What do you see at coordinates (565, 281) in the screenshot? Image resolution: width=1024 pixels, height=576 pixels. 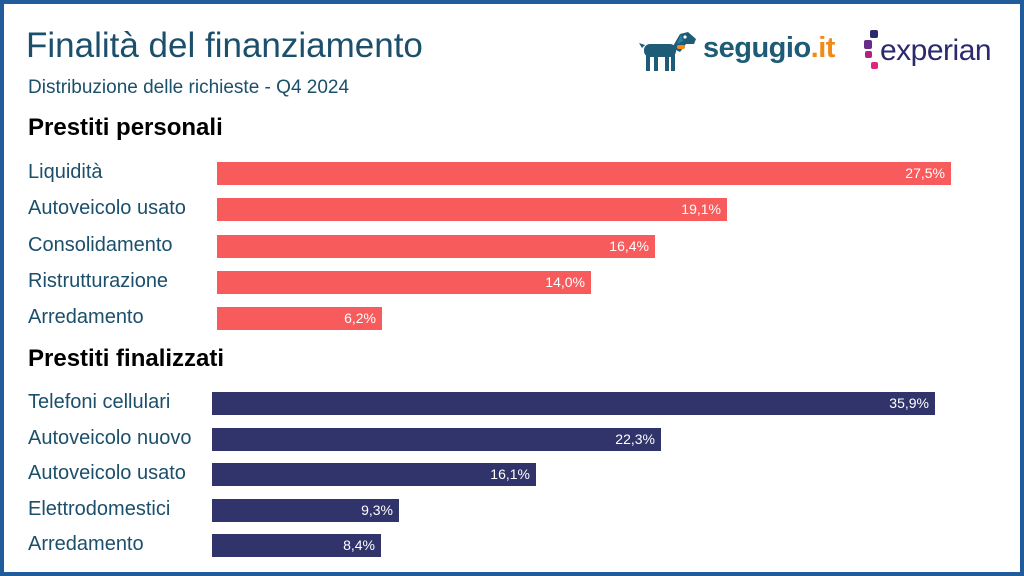 I see `bar-value-label: 14,0%` at bounding box center [565, 281].